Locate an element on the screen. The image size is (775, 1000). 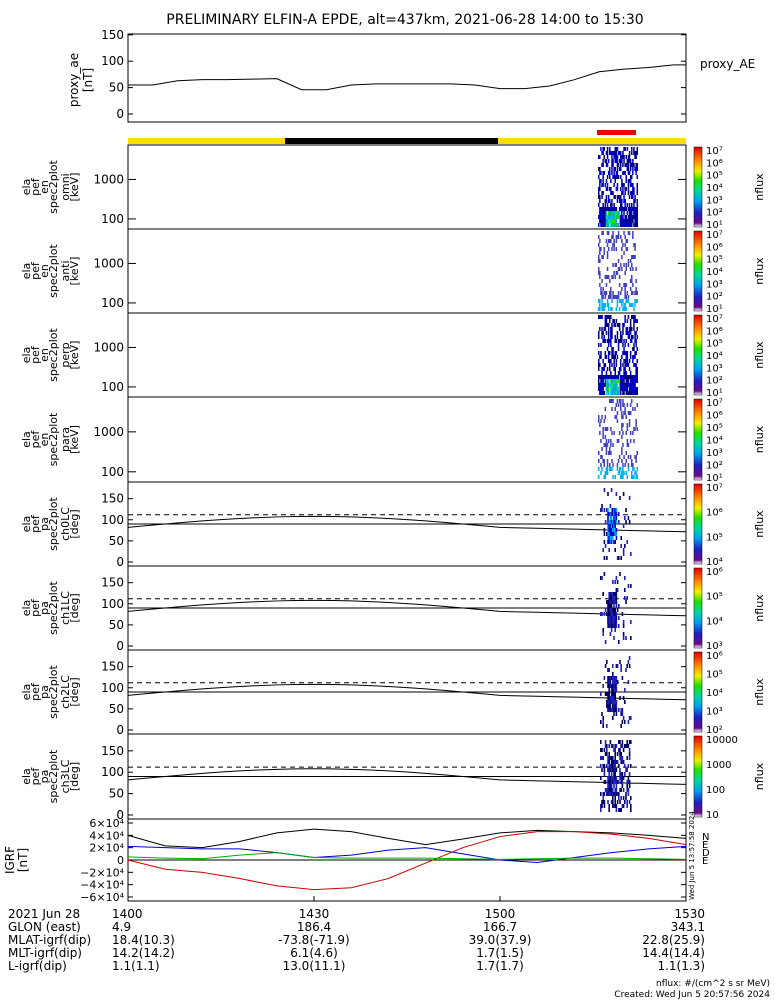
pa-tick-label: 150 is located at coordinates (112, 583).